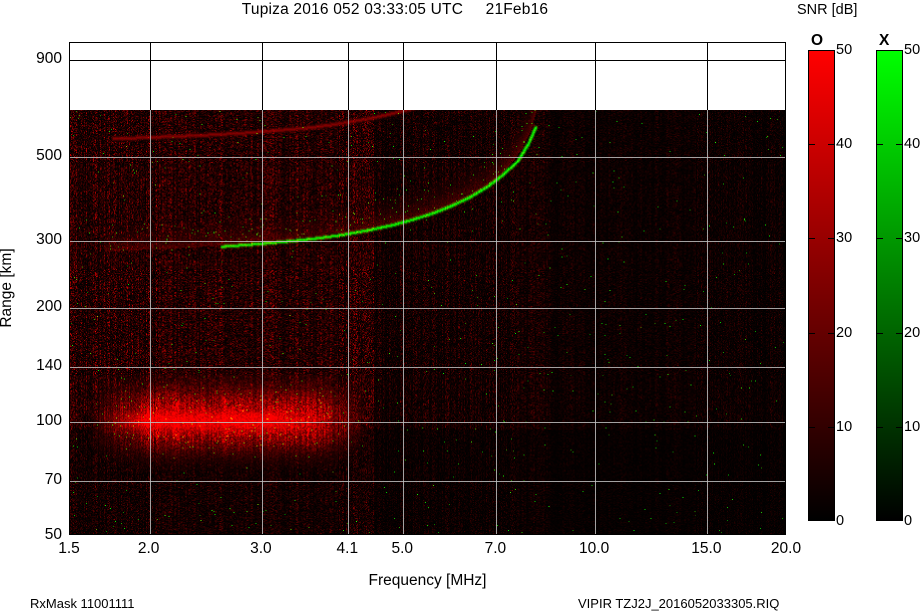 This screenshot has width=922, height=614. Describe the element at coordinates (495, 548) in the screenshot. I see `x-tick-label-7p0: 7.0` at that location.